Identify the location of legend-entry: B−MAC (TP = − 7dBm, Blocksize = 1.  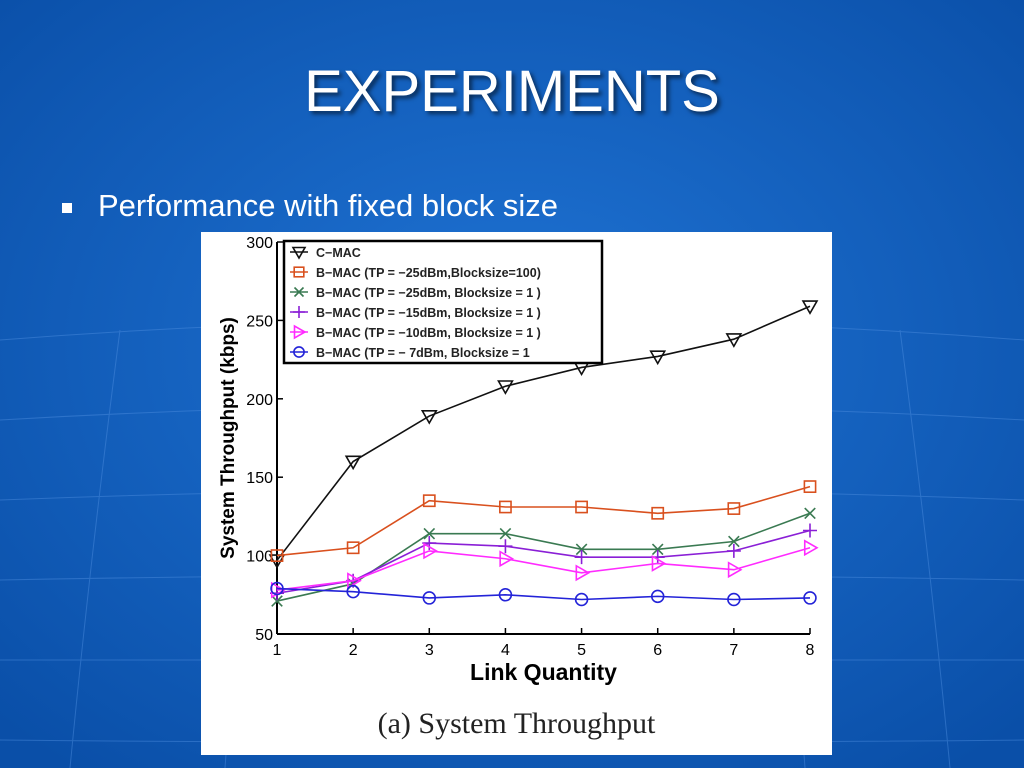
(423, 353).